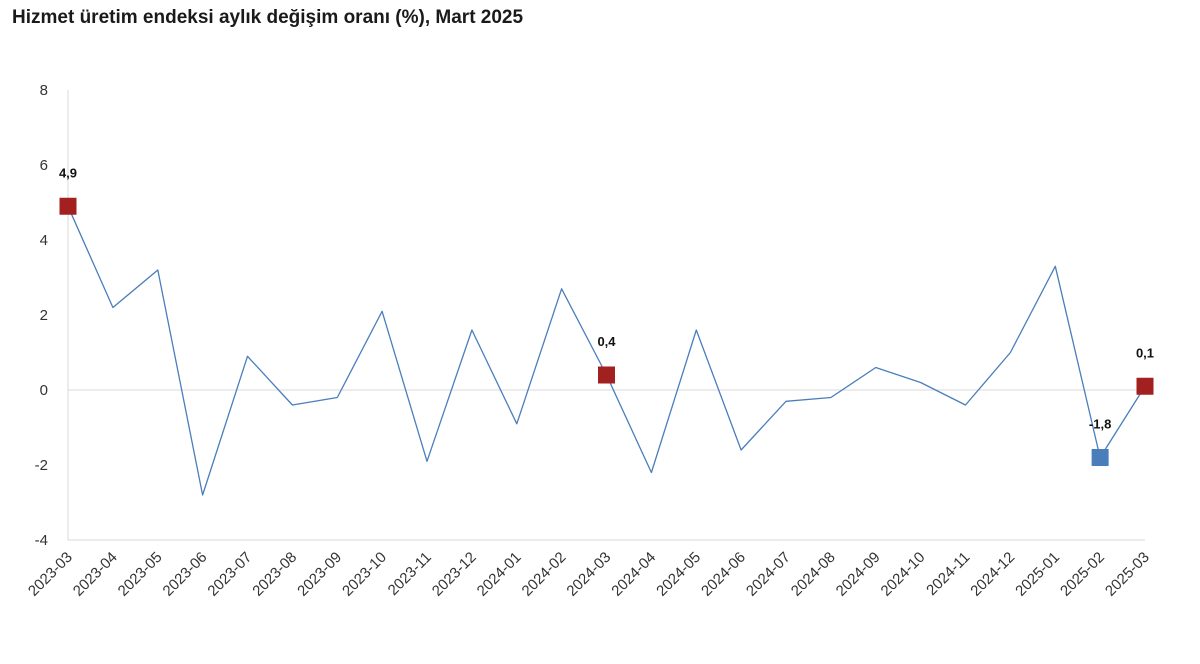 The image size is (1200, 664). Describe the element at coordinates (44, 390) in the screenshot. I see `y-tick-label: 0` at that location.